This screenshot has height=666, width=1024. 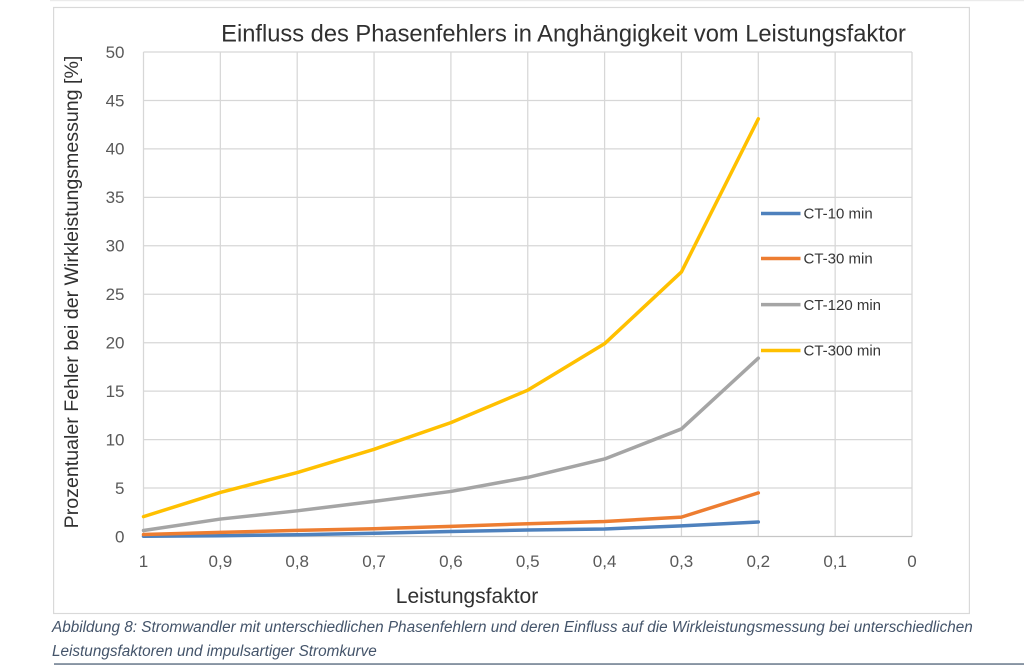 What do you see at coordinates (605, 561) in the screenshot?
I see `svg-text: 0,4` at bounding box center [605, 561].